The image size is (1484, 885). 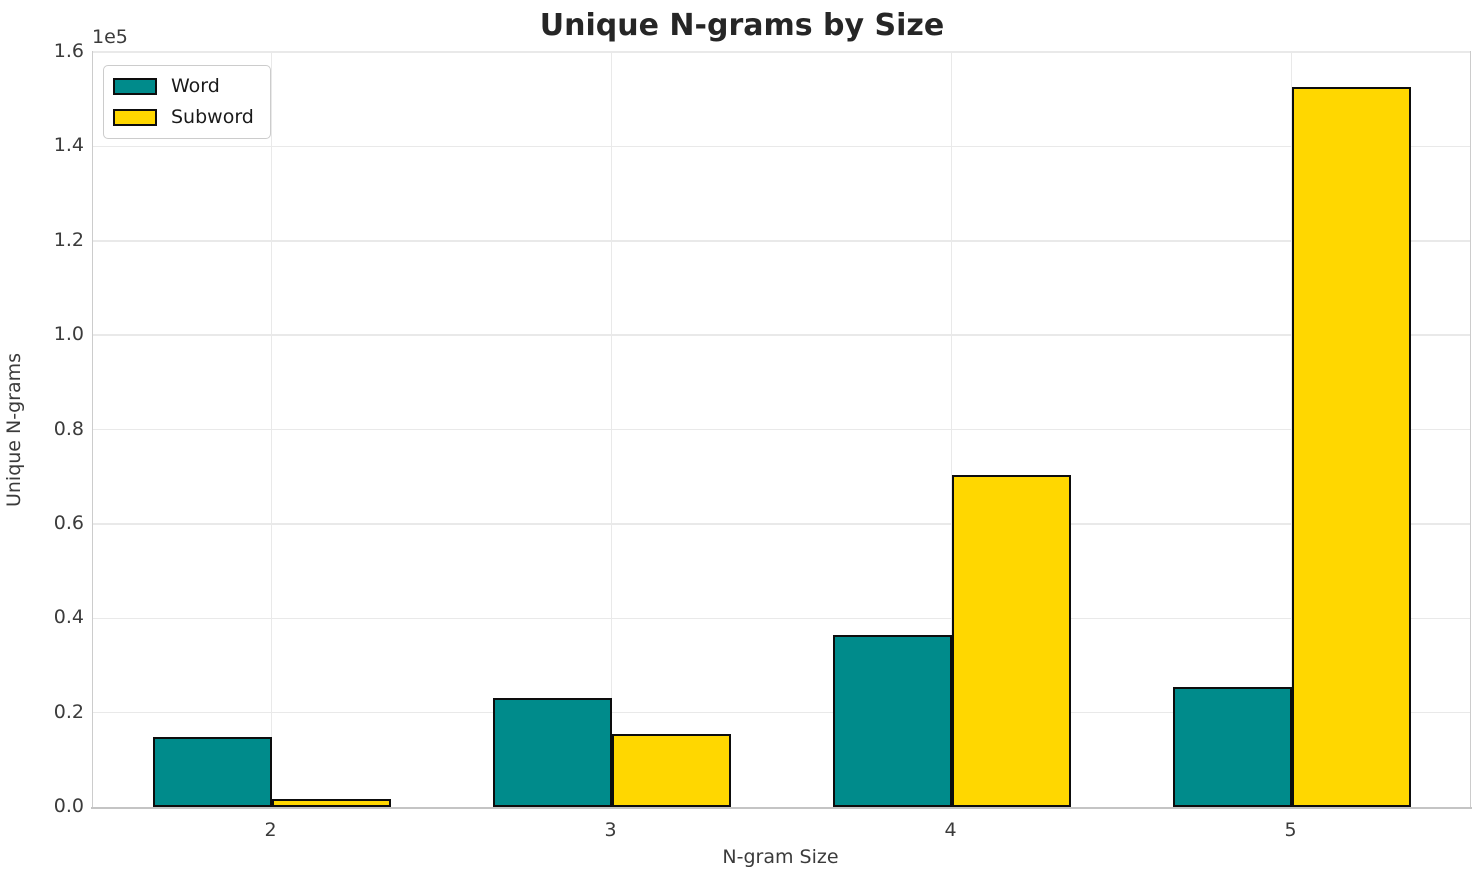 What do you see at coordinates (68, 145) in the screenshot?
I see `y-tick-label: 1.4` at bounding box center [68, 145].